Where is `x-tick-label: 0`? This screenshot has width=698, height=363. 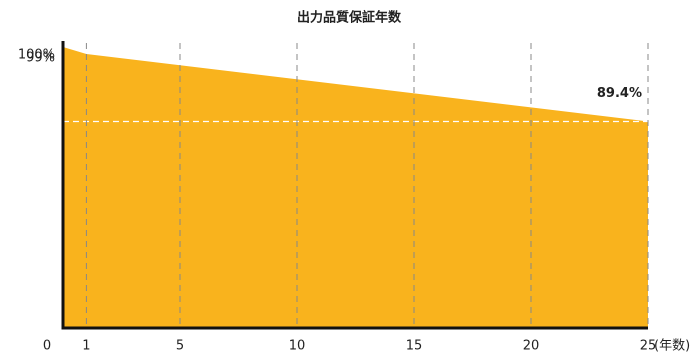 x-tick-label: 0 is located at coordinates (47, 346).